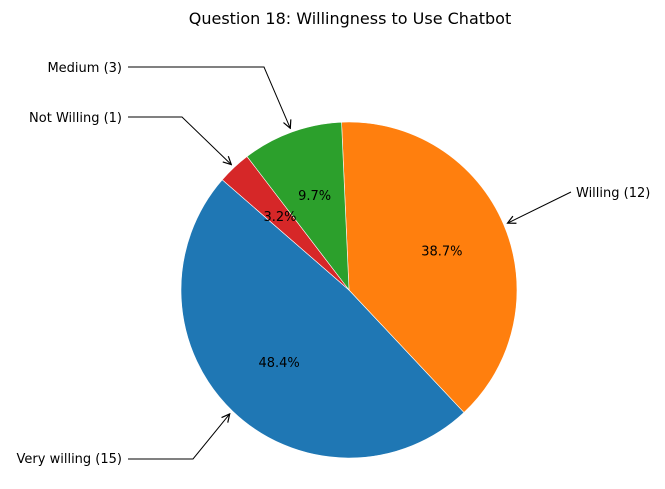  I want to click on percent-label-not-willing: 3.2%, so click(279, 217).